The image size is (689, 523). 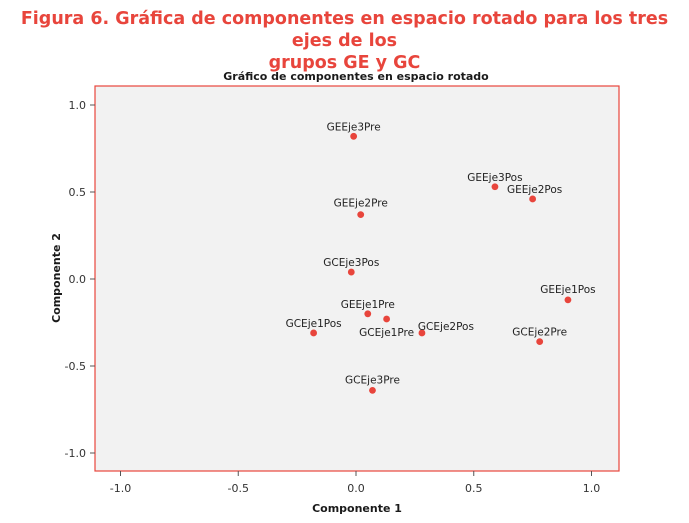 What do you see at coordinates (356, 488) in the screenshot?
I see `x-tick-label: 0.0` at bounding box center [356, 488].